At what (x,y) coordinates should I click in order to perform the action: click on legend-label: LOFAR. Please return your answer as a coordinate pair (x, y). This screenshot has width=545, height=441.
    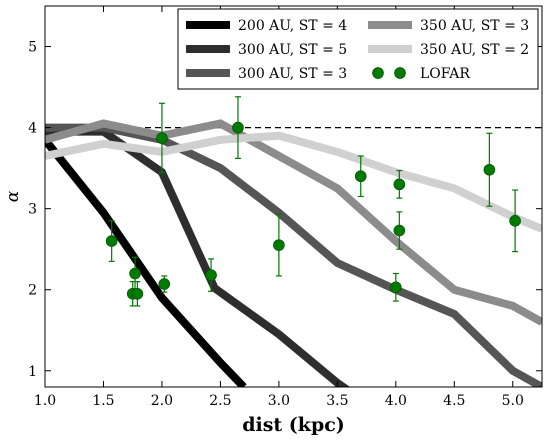
    Looking at the image, I should click on (445, 74).